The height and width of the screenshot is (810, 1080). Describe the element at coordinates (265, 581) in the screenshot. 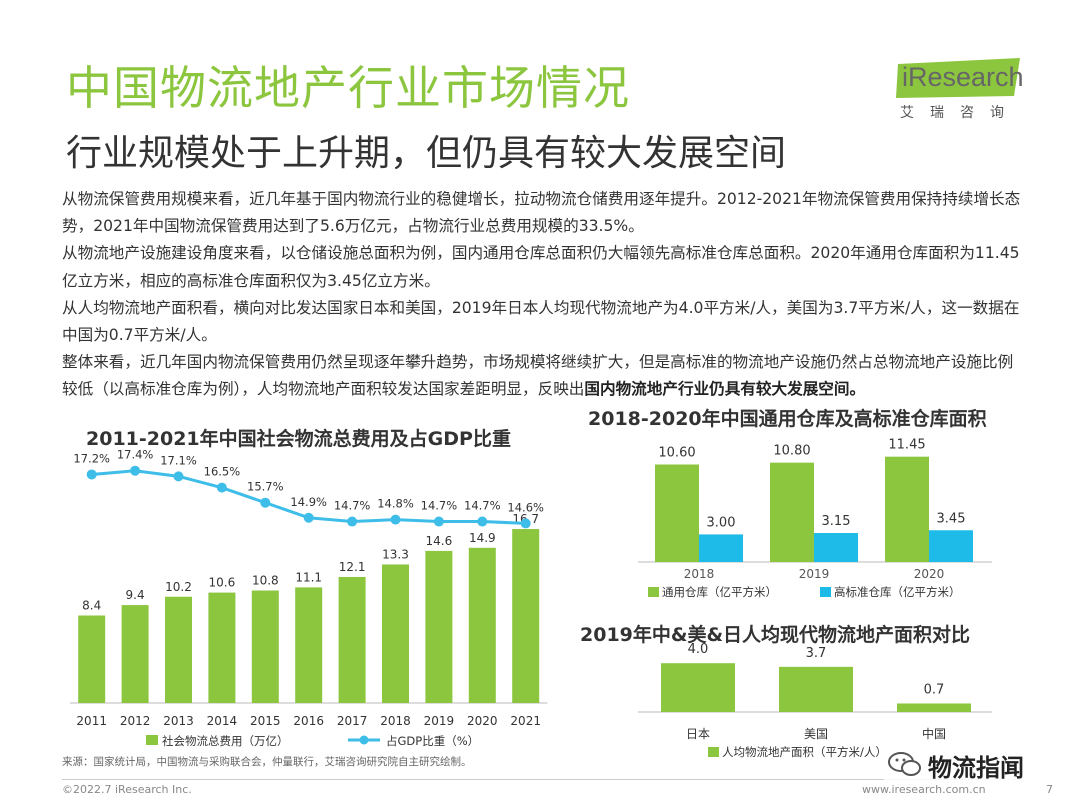

I see `chart1-bar-label: 10.8` at that location.